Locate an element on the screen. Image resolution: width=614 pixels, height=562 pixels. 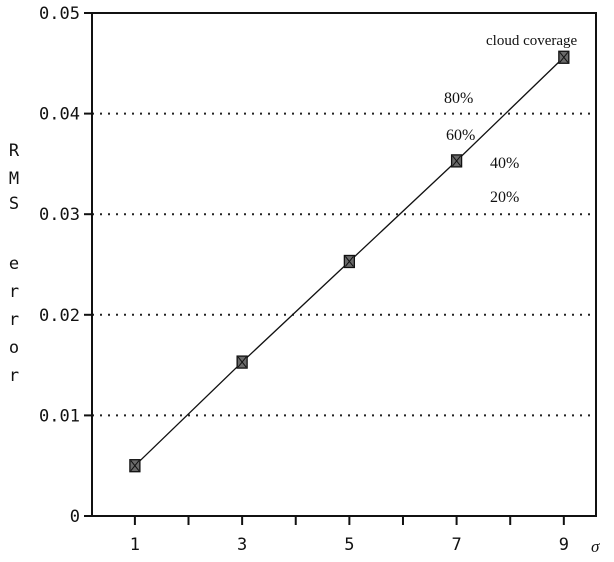
y-tick-label-4: 0.04 is located at coordinates (59, 115).